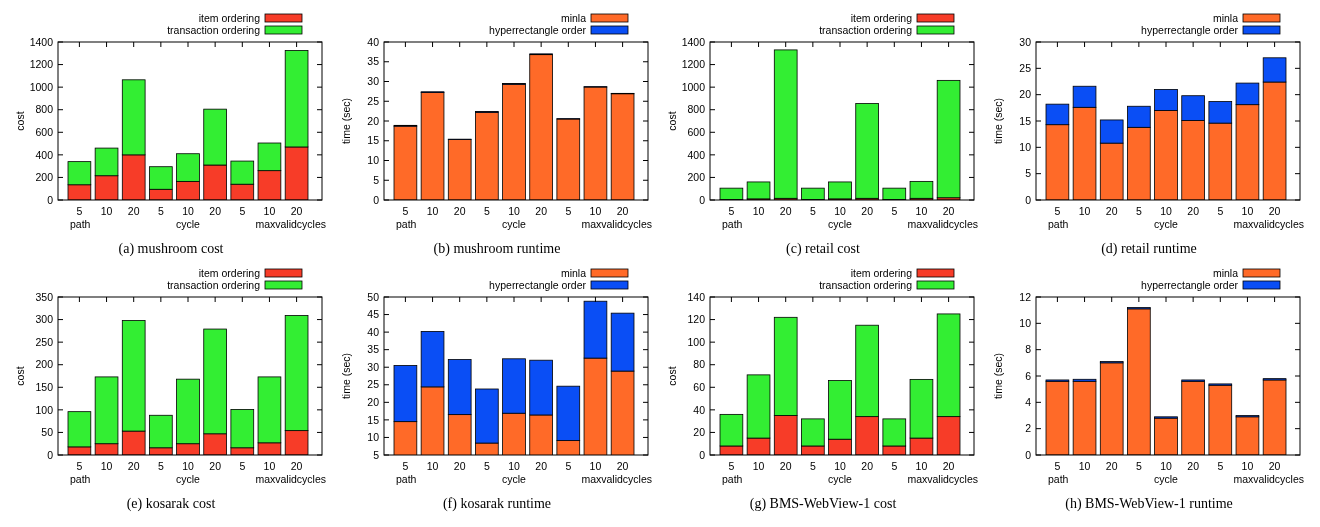 The width and height of the screenshot is (1320, 527). I want to click on y-tick-label: 2, so click(1028, 428).